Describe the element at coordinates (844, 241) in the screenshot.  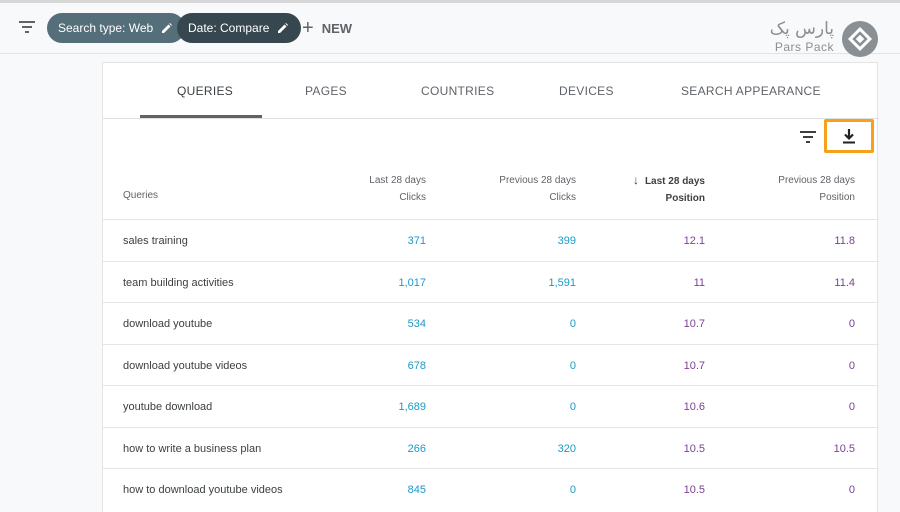
I see `position-prev28-cell: 11.8` at that location.